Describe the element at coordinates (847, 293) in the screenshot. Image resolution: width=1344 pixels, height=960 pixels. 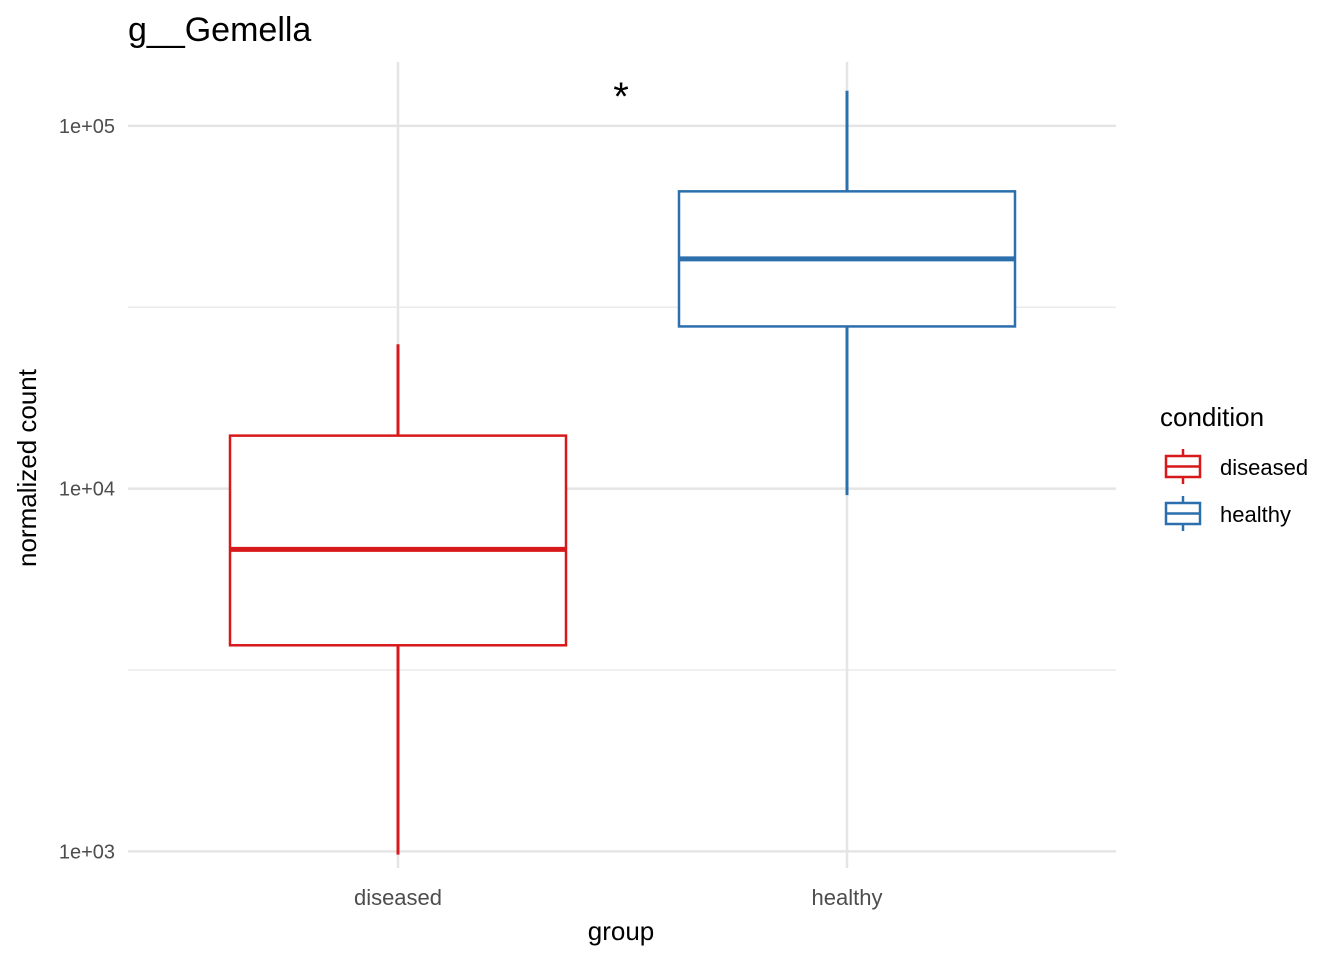
I see `box-healthy` at that location.